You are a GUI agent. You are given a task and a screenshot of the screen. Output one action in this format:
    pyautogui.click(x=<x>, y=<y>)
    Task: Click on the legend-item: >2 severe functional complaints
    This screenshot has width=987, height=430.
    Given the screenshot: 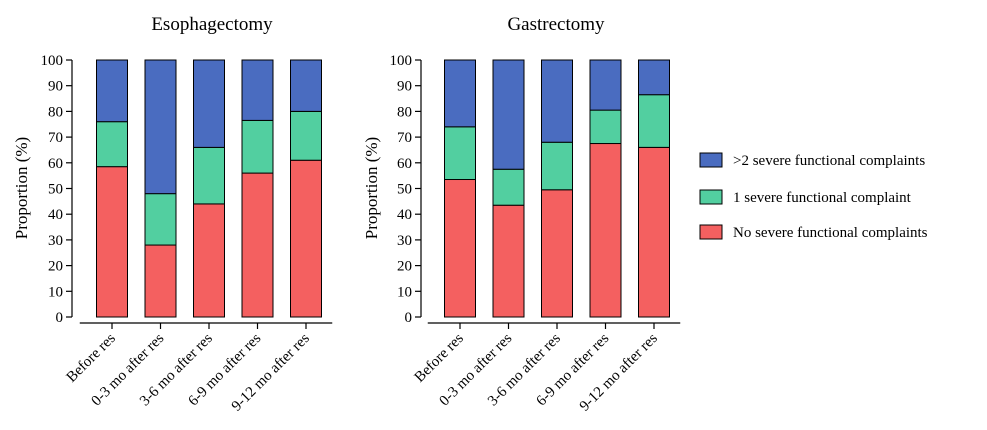 What is the action you would take?
    pyautogui.click(x=812, y=160)
    